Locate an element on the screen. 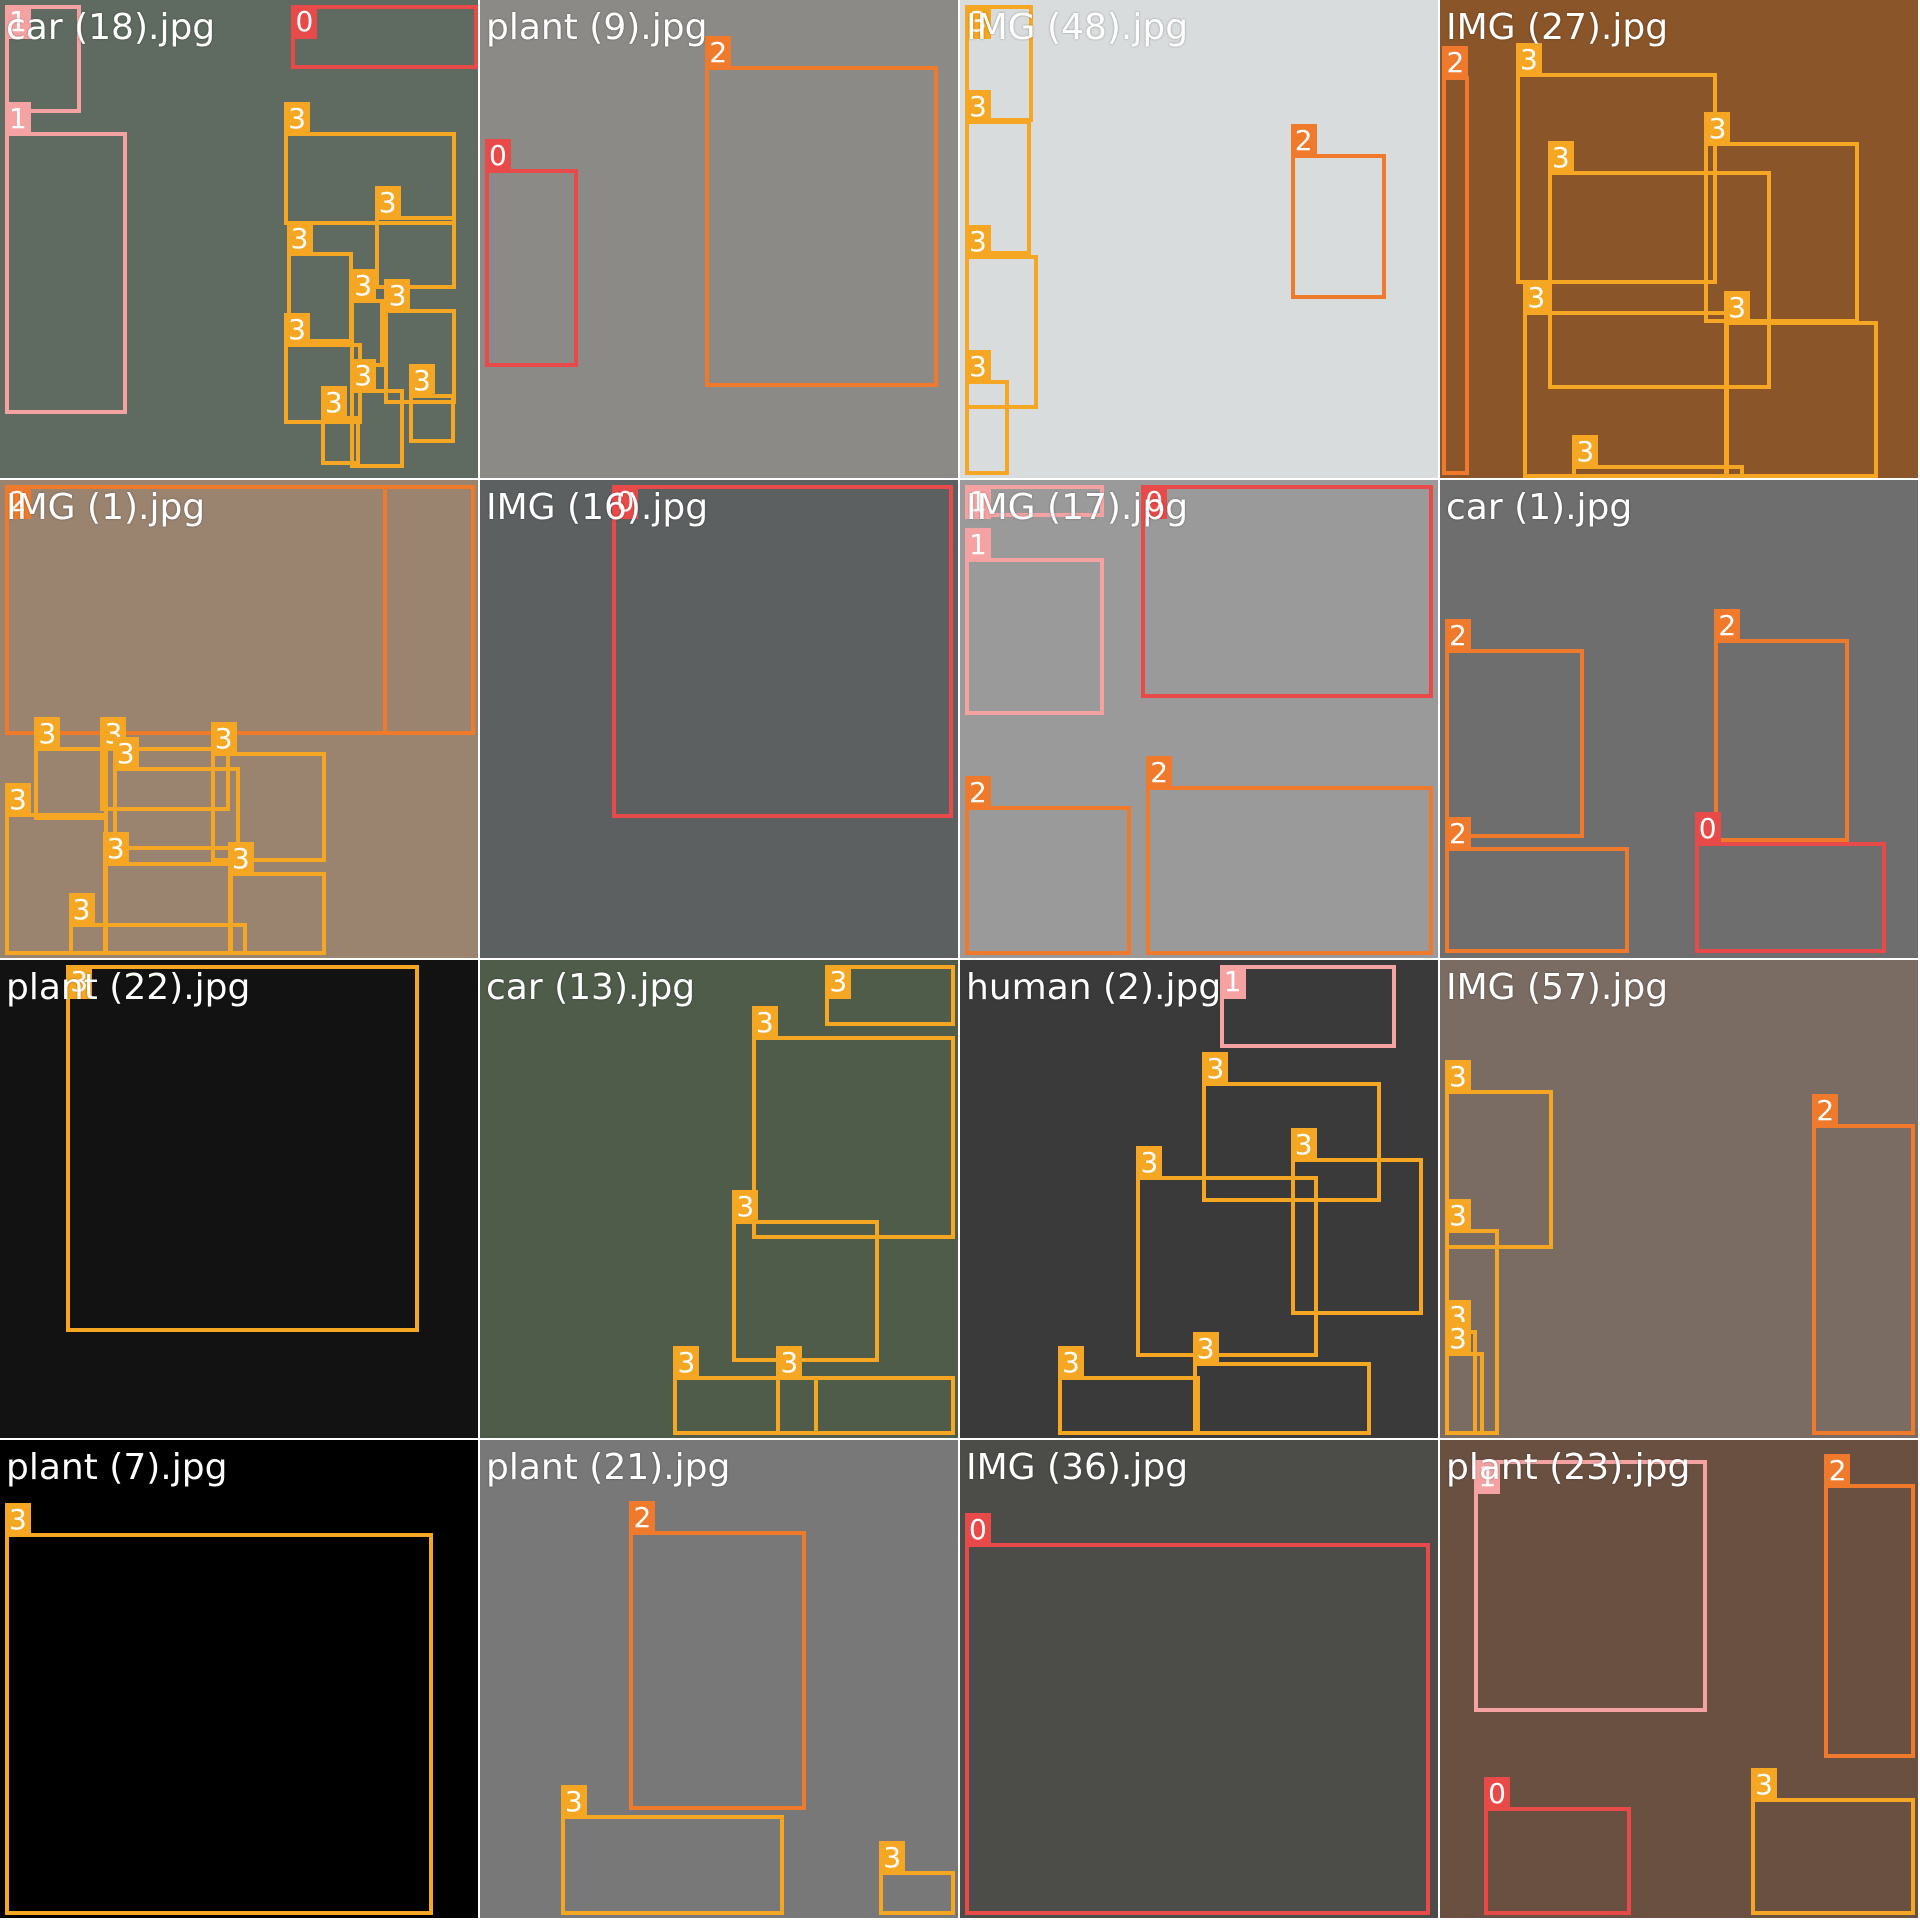  tile-filename: plant (7).jpg is located at coordinates (117, 1467).